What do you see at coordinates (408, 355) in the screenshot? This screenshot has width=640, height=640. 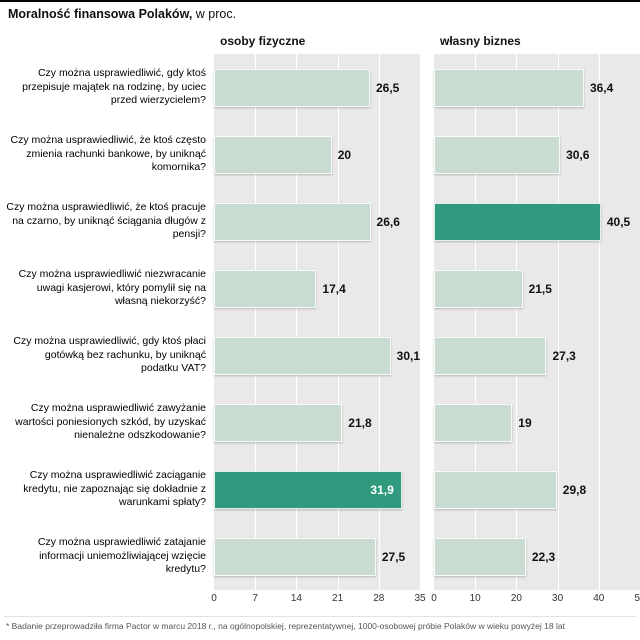 I see `value-label: 30,1` at bounding box center [408, 355].